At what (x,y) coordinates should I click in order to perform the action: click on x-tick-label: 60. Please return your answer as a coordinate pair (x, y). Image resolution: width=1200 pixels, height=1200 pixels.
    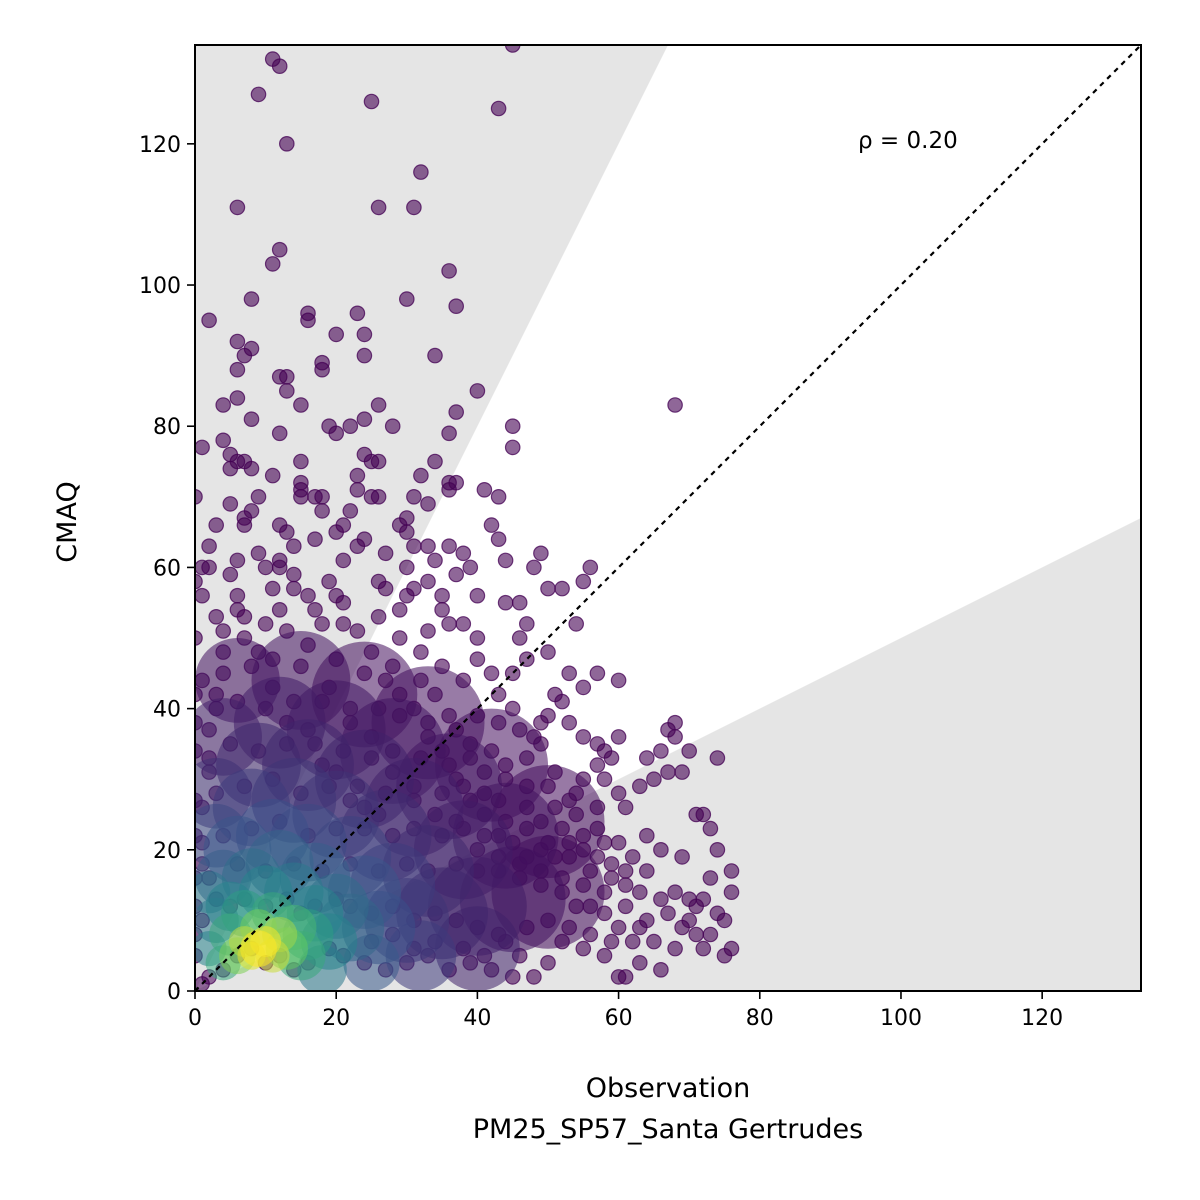
    Looking at the image, I should click on (619, 1018).